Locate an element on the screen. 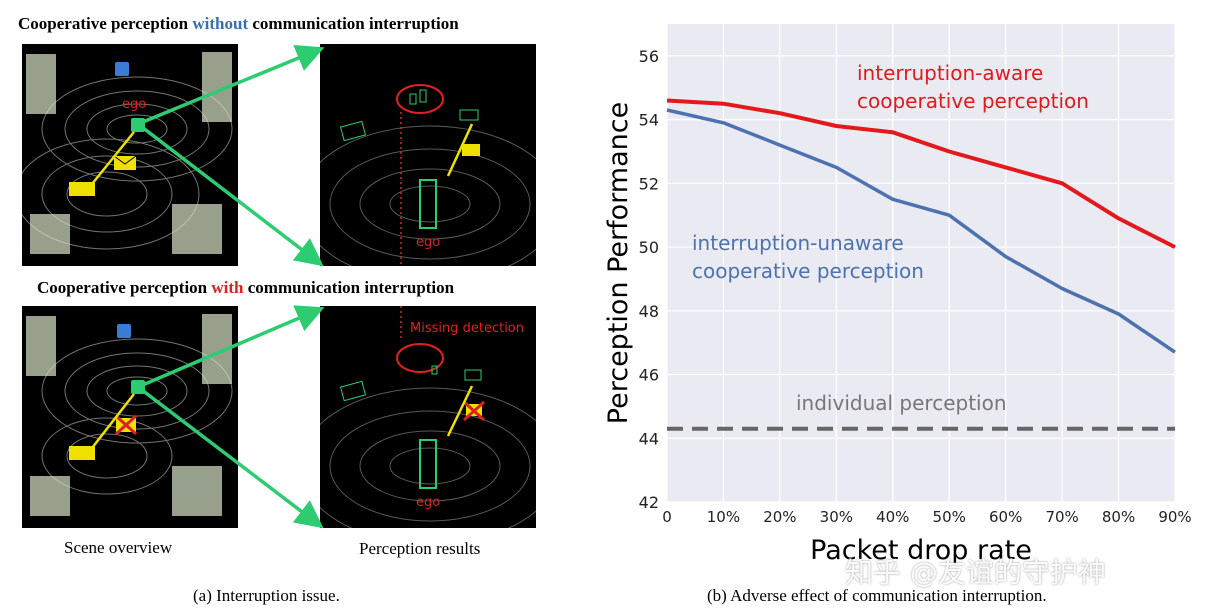 The height and width of the screenshot is (616, 1210). bottom-heading-keyword: with is located at coordinates (227, 287).